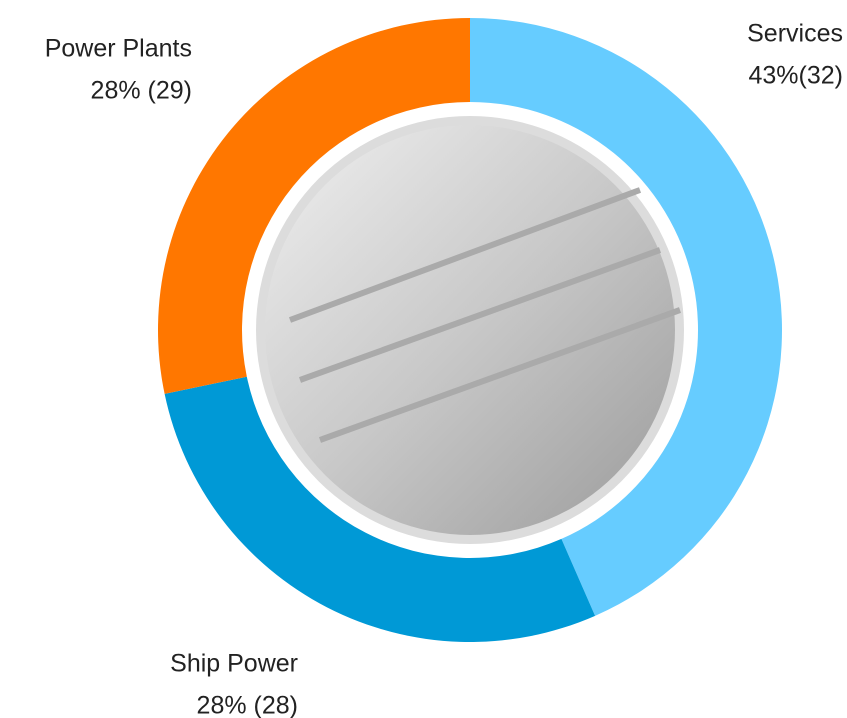  What do you see at coordinates (118, 49) in the screenshot?
I see `segment-label: Power Plants` at bounding box center [118, 49].